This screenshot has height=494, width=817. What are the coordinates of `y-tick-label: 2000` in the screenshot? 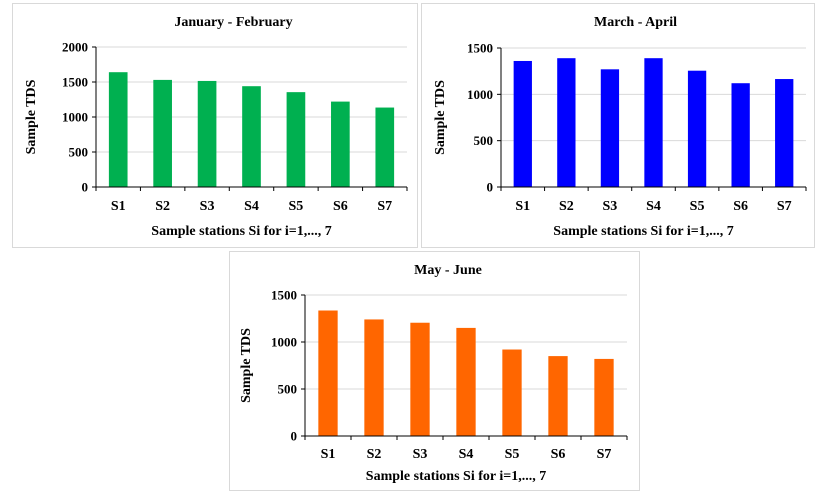 It's located at (75, 47).